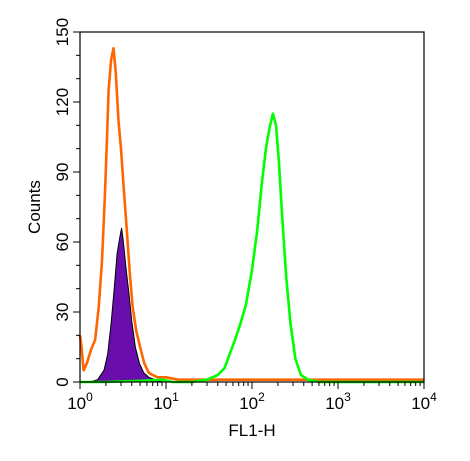  Describe the element at coordinates (338, 401) in the screenshot. I see `x-tick-label: 10³` at that location.